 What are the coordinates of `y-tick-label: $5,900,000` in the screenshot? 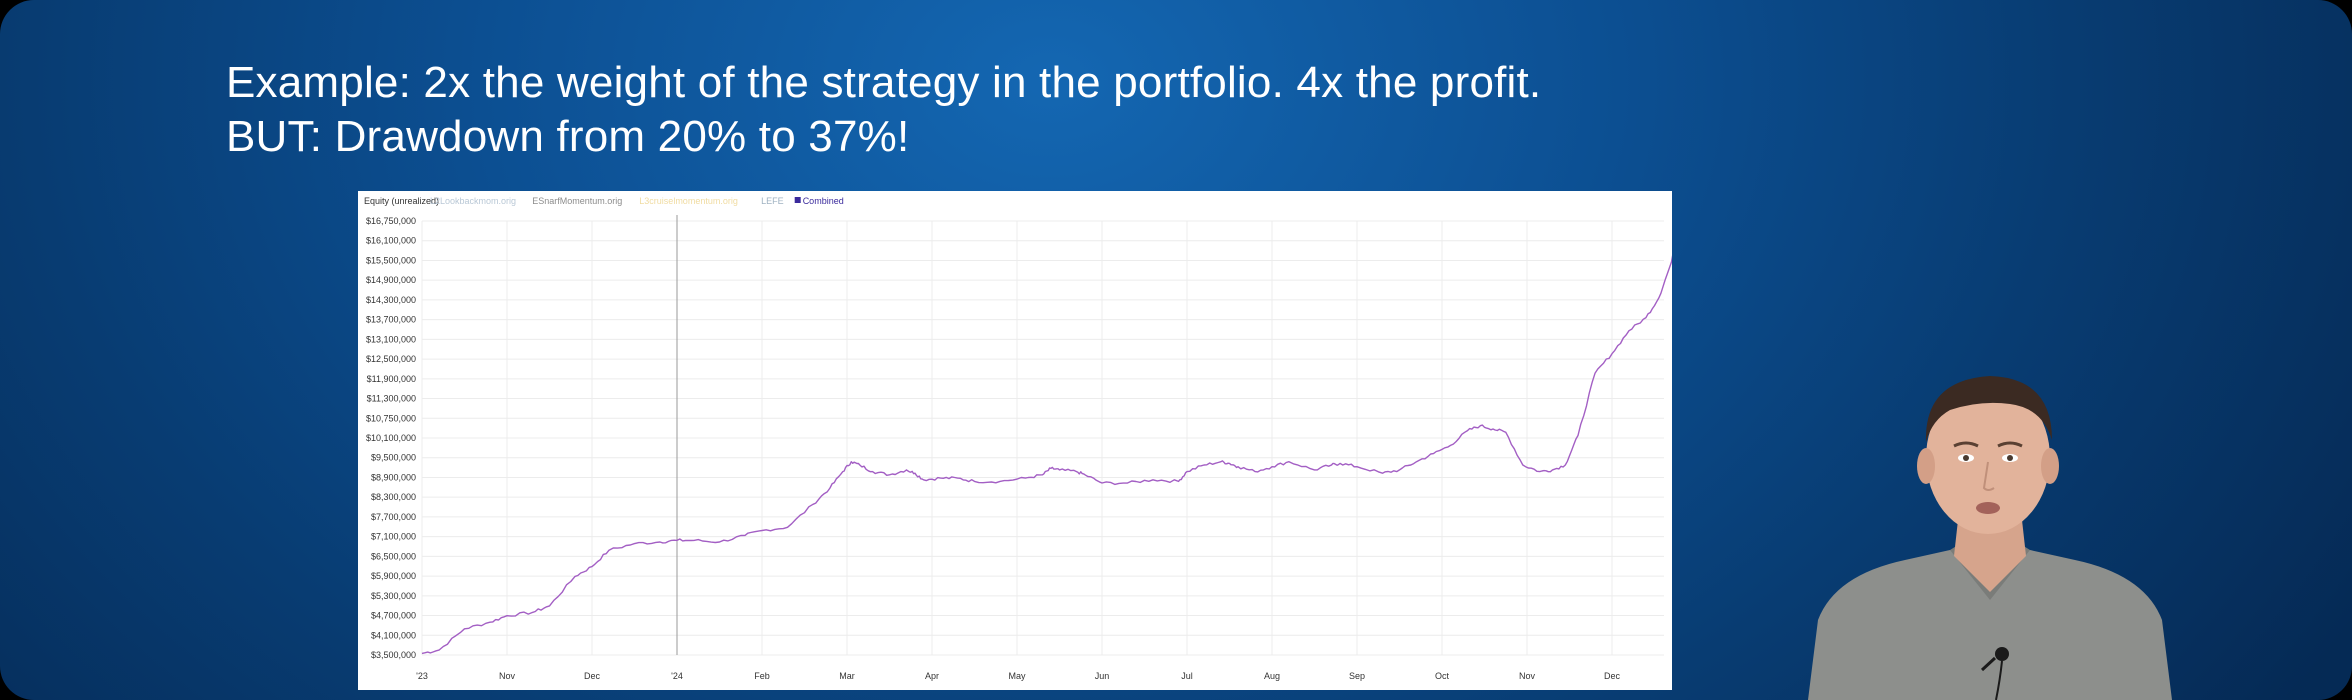 It's located at (393, 576).